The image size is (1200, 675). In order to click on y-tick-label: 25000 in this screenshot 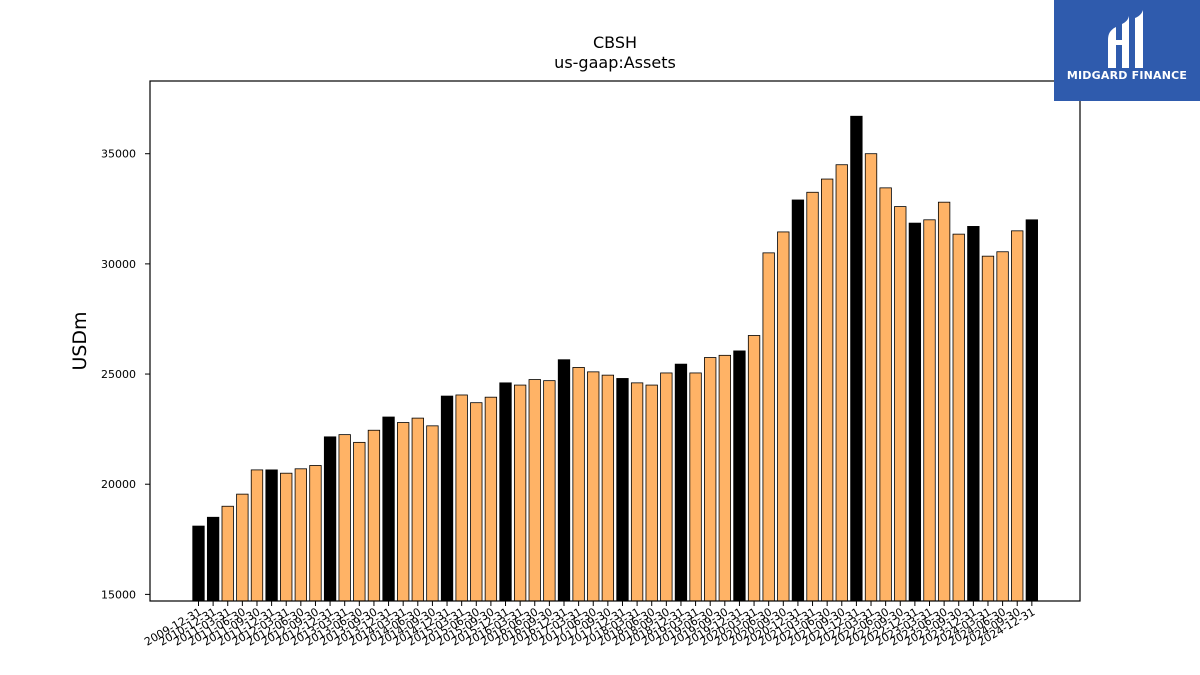, I will do `click(118, 374)`.